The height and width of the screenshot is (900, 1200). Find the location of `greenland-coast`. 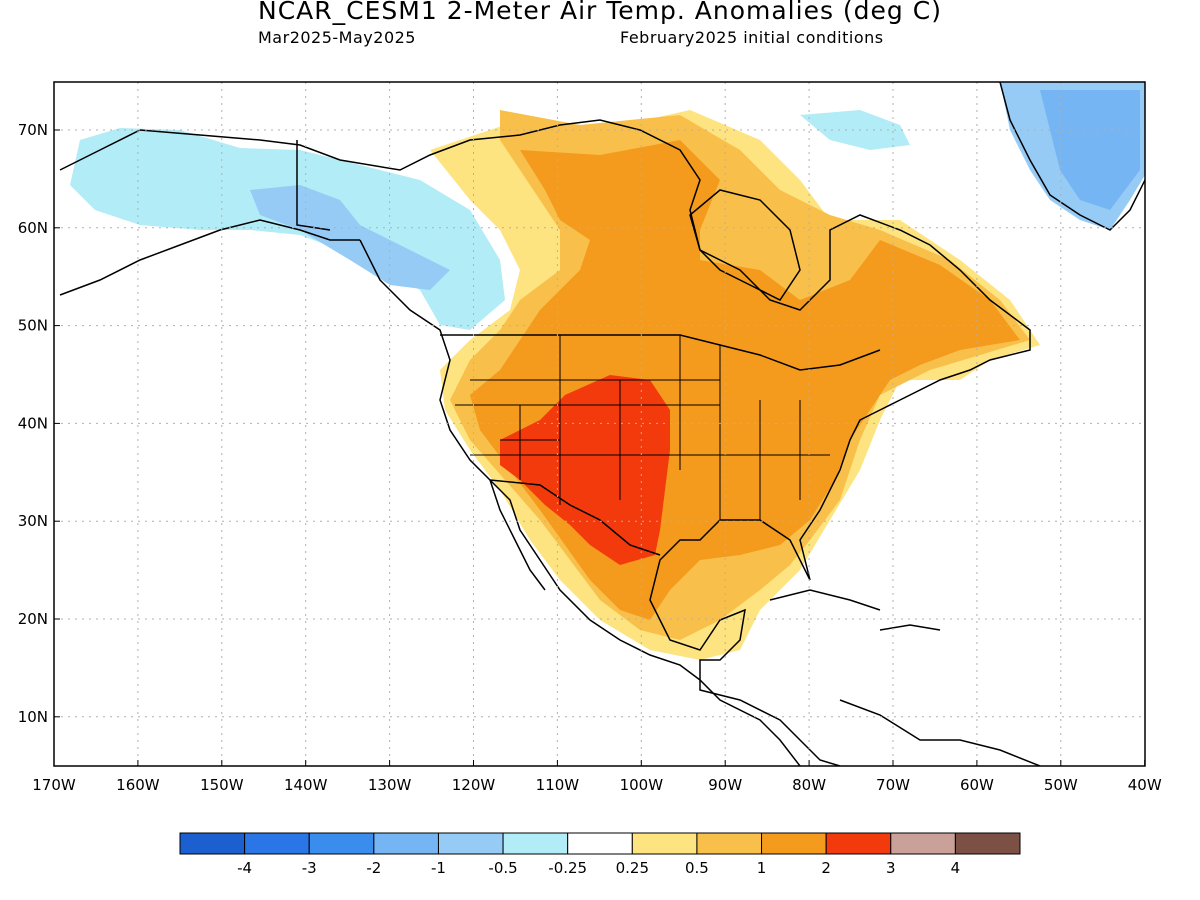

greenland-coast is located at coordinates (1072, 156).